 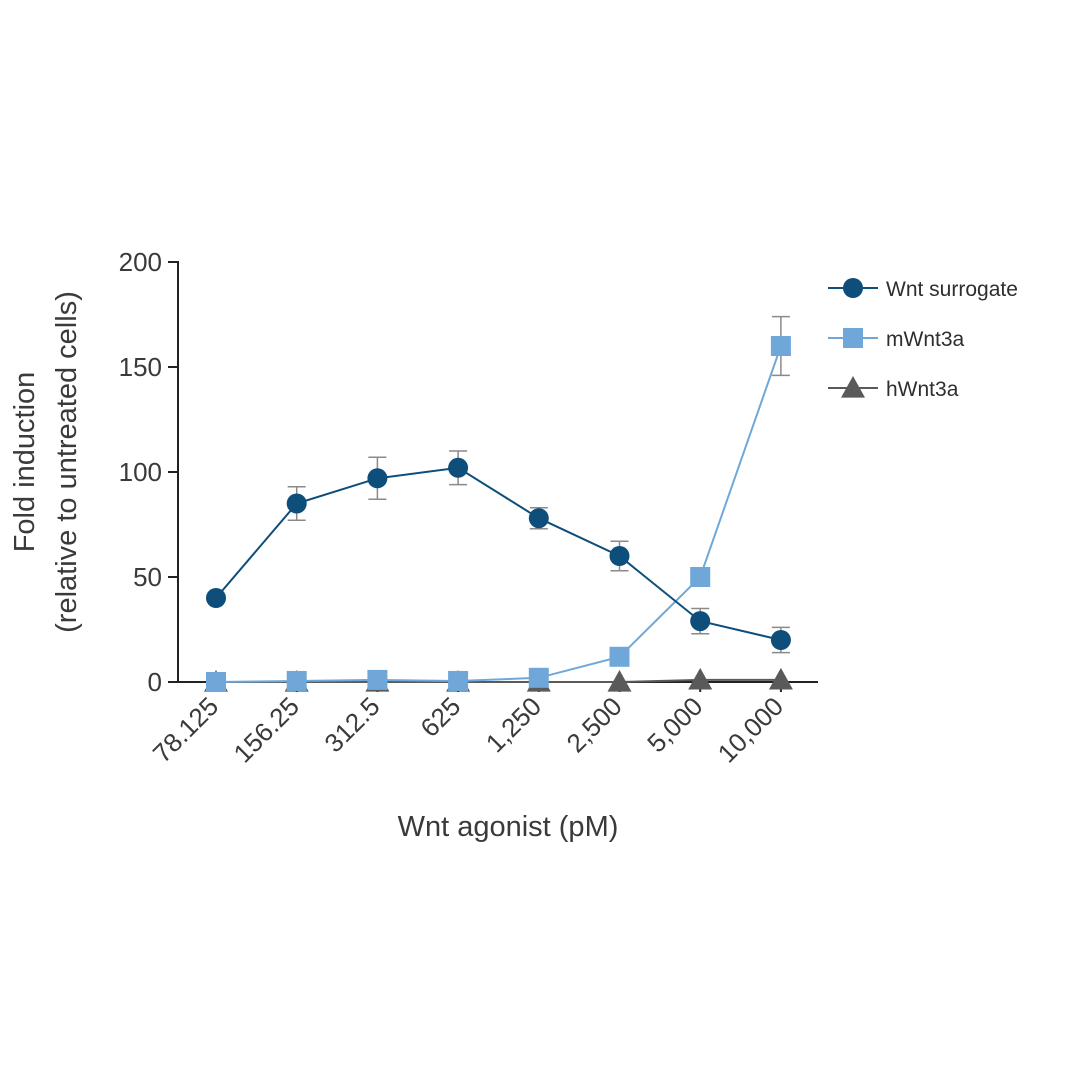 What do you see at coordinates (952, 289) in the screenshot?
I see `legend-label: Wnt surrogate` at bounding box center [952, 289].